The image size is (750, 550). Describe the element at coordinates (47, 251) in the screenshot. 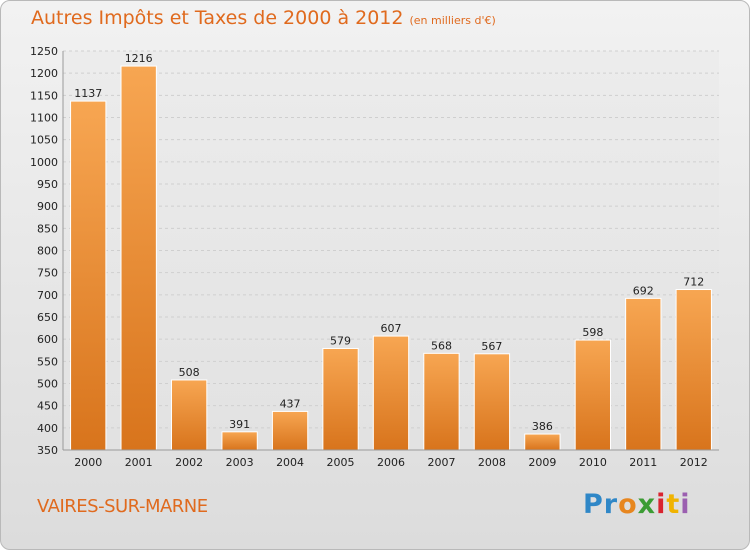

I see `y-tick-label: 800` at that location.